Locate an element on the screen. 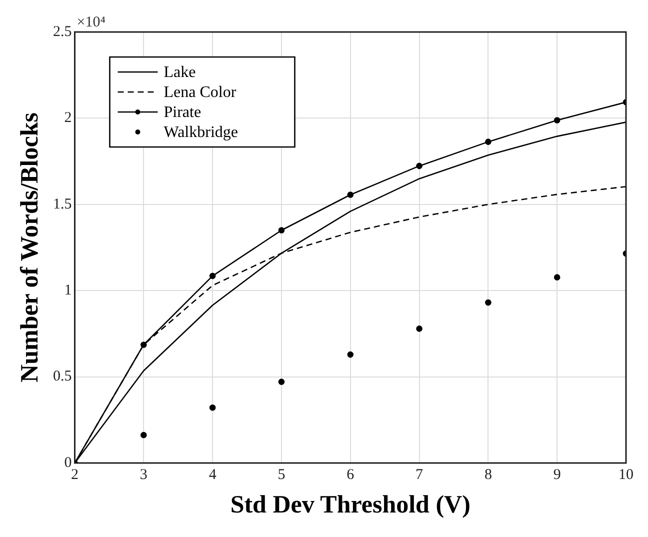 The image size is (648, 537). x-tick-label: 5 is located at coordinates (282, 474).